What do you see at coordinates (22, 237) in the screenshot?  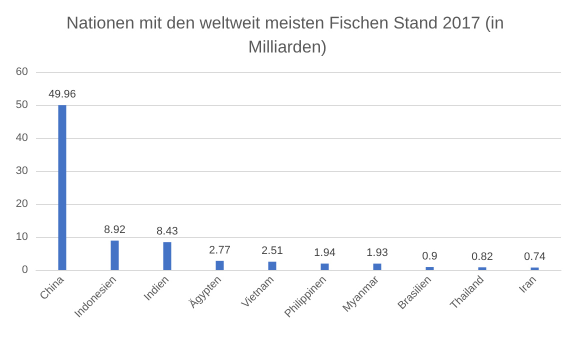 I see `y-tick-label: 10` at bounding box center [22, 237].